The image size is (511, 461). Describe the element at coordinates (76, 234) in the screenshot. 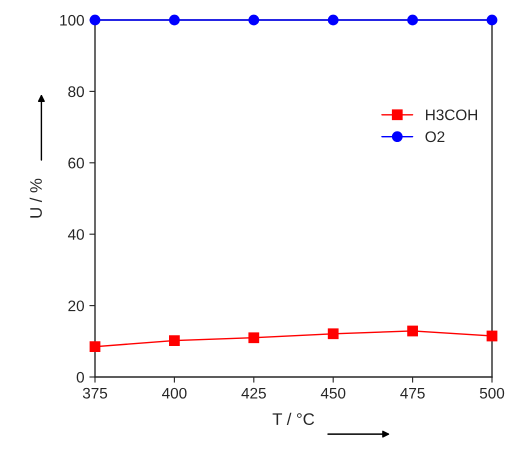

I see `y-tick-label: 40` at that location.